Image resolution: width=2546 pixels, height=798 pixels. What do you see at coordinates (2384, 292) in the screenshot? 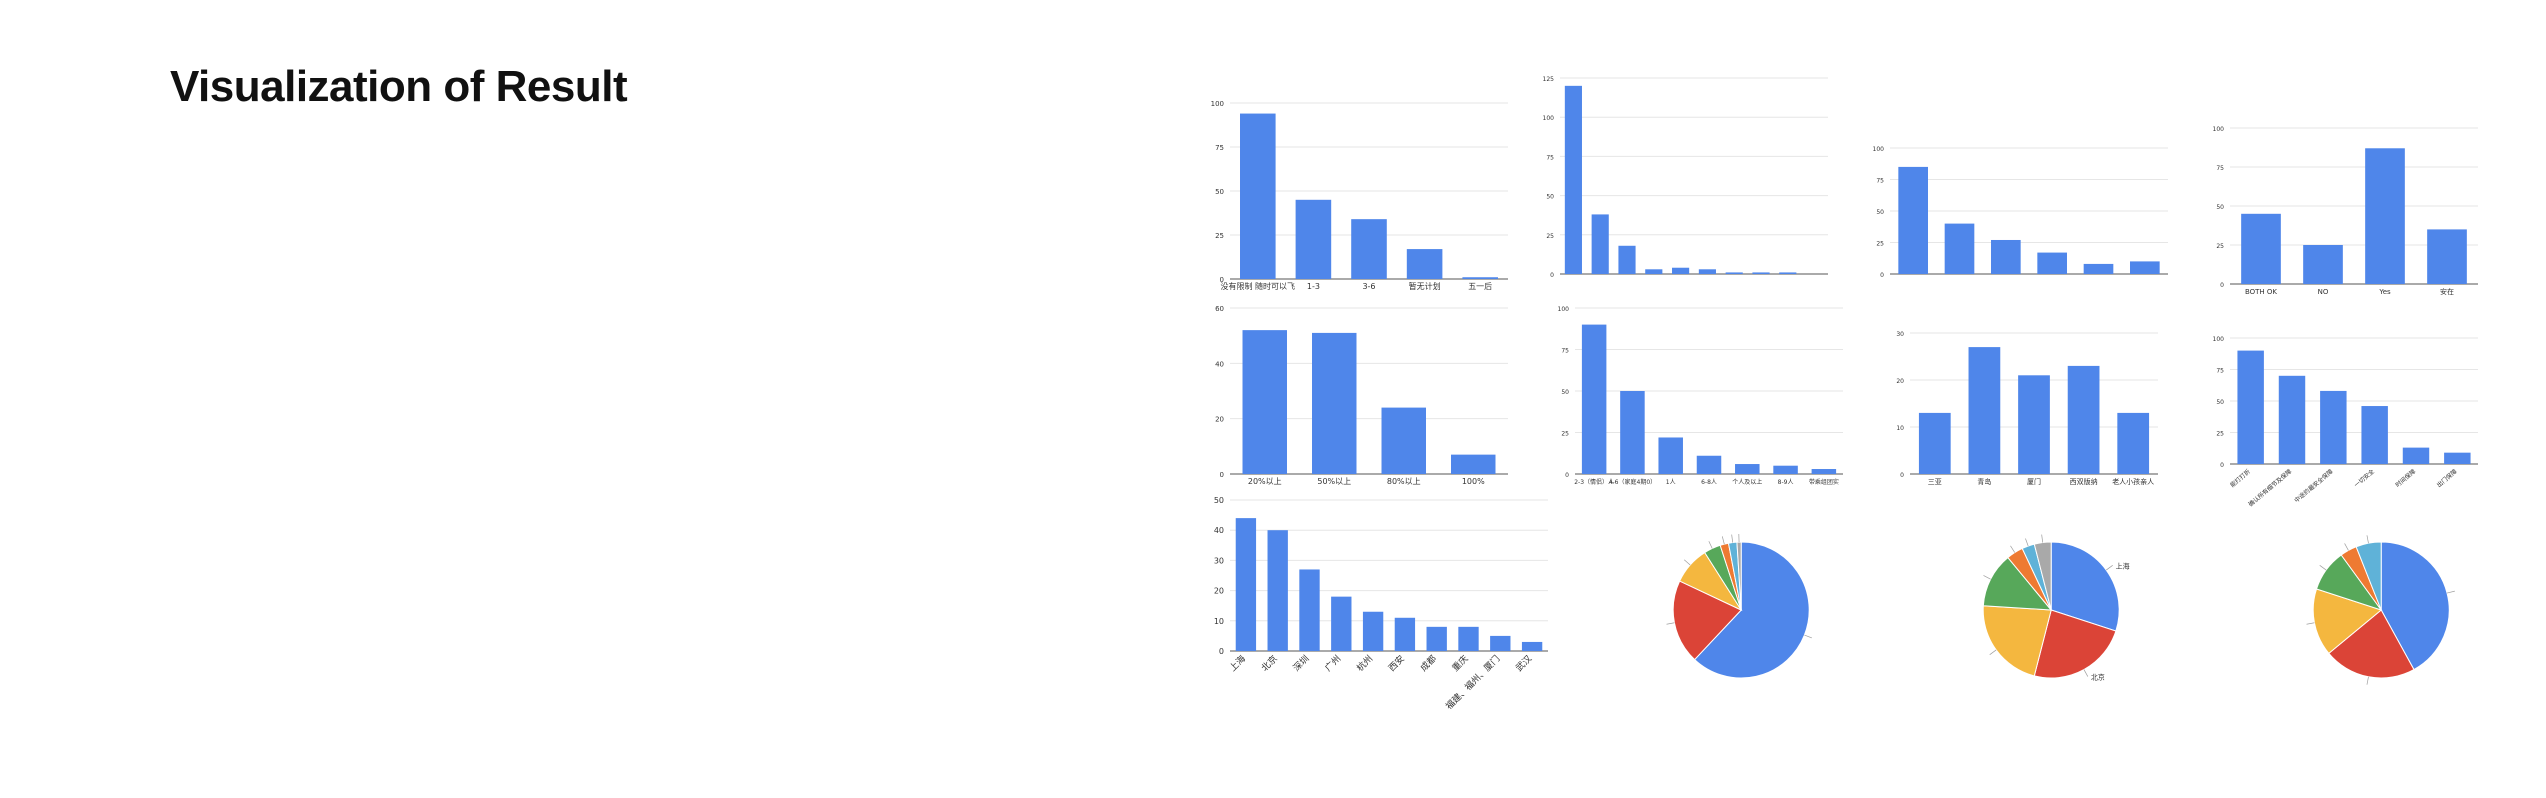
I see `x-tick-label: Yes` at bounding box center [2384, 292].